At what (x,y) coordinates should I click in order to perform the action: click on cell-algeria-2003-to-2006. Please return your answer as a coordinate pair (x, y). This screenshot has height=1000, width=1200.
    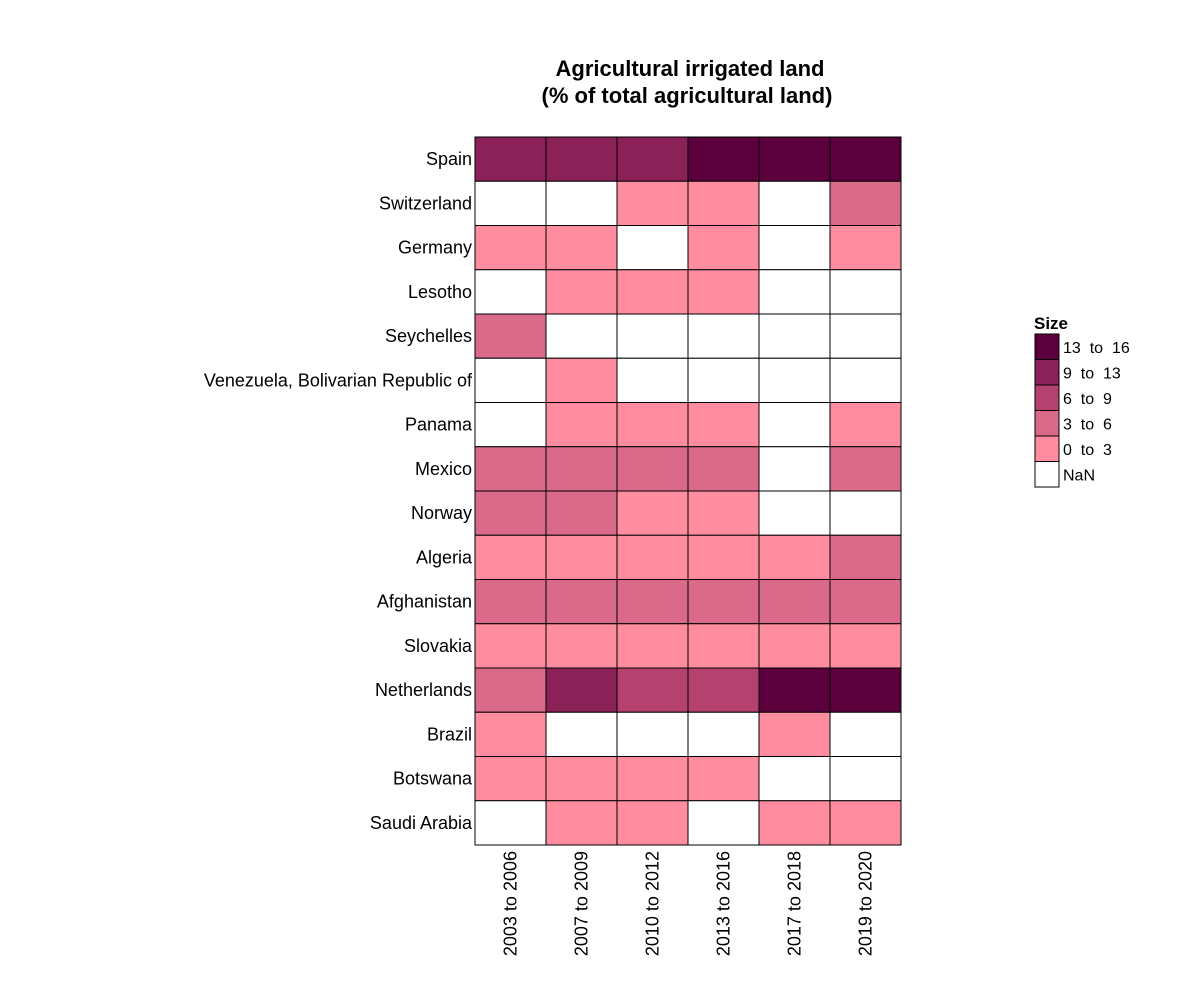
    Looking at the image, I should click on (510, 557).